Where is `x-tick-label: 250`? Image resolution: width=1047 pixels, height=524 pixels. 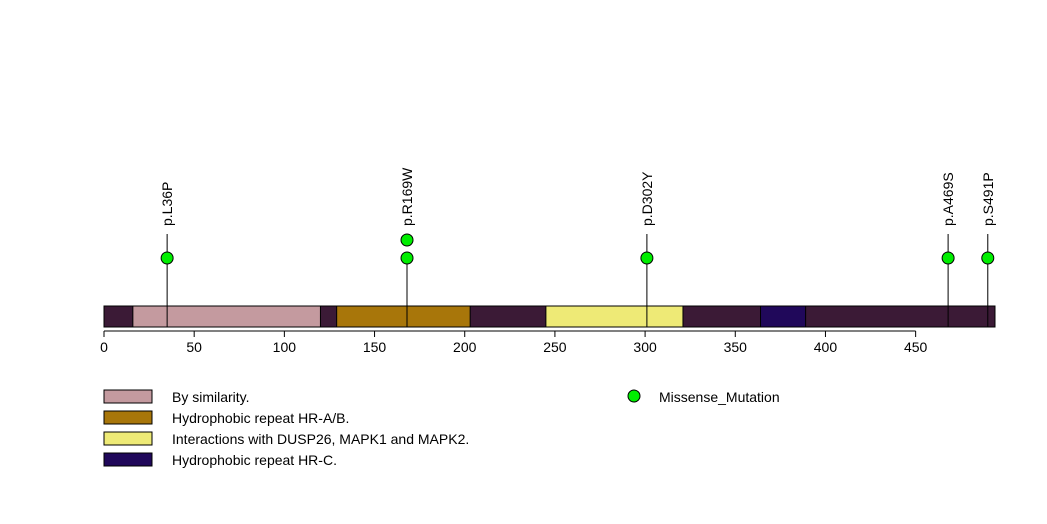 x-tick-label: 250 is located at coordinates (555, 347).